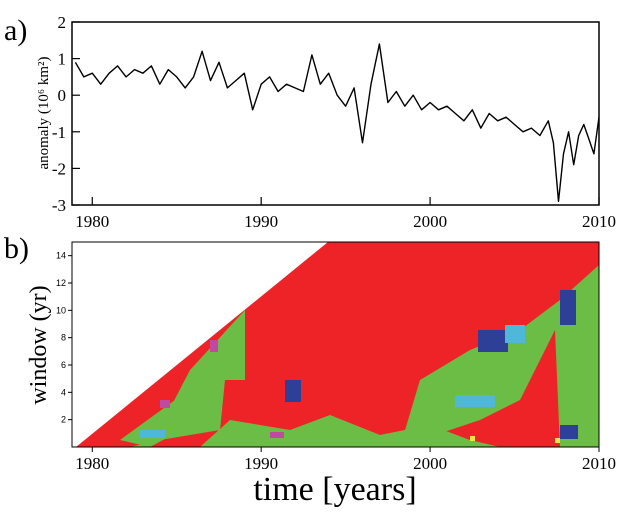 This screenshot has width=621, height=512. What do you see at coordinates (59, 168) in the screenshot?
I see `panel-a-ytick-label: -2` at bounding box center [59, 168].